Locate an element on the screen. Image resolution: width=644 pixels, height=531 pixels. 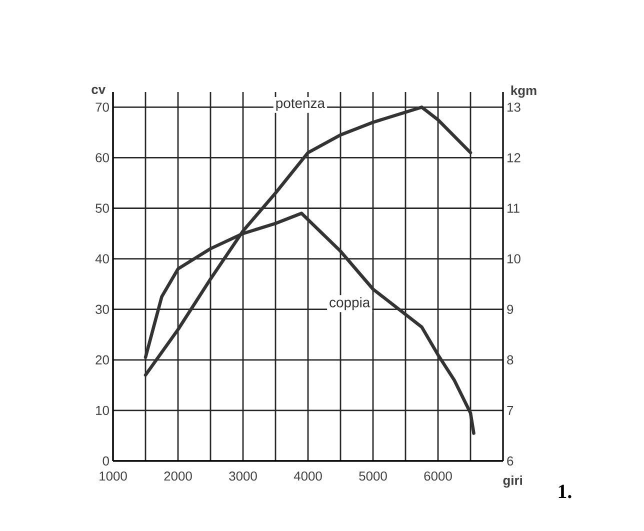
x-tick-label: 2000 is located at coordinates (178, 476).